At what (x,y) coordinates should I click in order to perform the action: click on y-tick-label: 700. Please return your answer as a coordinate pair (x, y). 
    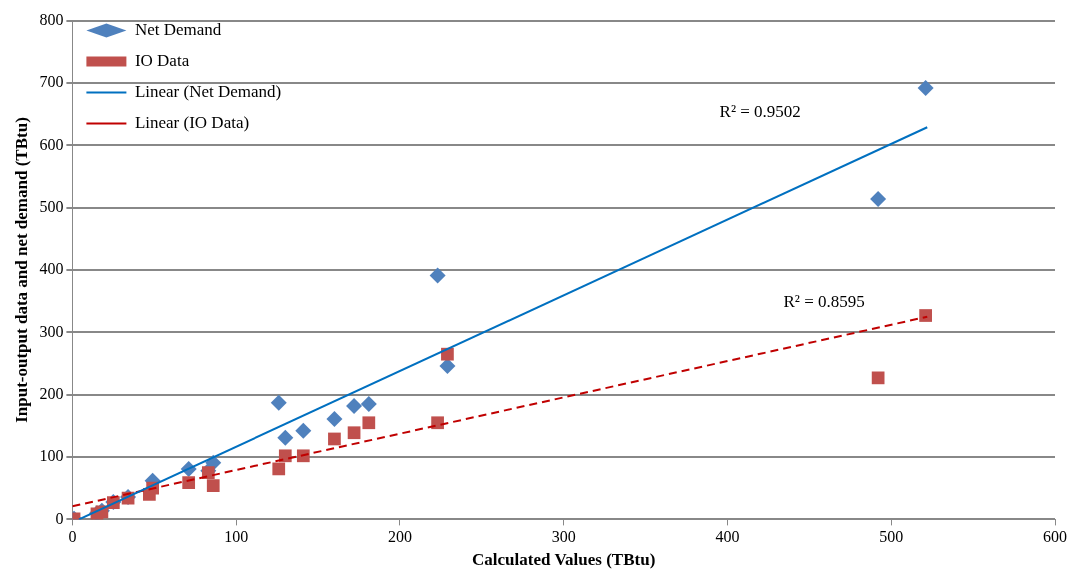
    Looking at the image, I should click on (51, 82).